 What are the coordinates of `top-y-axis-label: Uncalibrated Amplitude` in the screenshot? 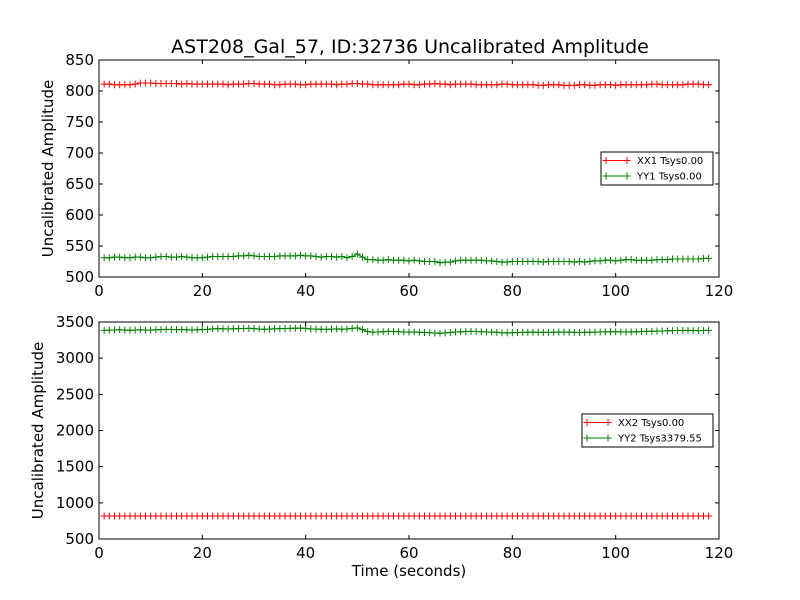 It's located at (48, 168).